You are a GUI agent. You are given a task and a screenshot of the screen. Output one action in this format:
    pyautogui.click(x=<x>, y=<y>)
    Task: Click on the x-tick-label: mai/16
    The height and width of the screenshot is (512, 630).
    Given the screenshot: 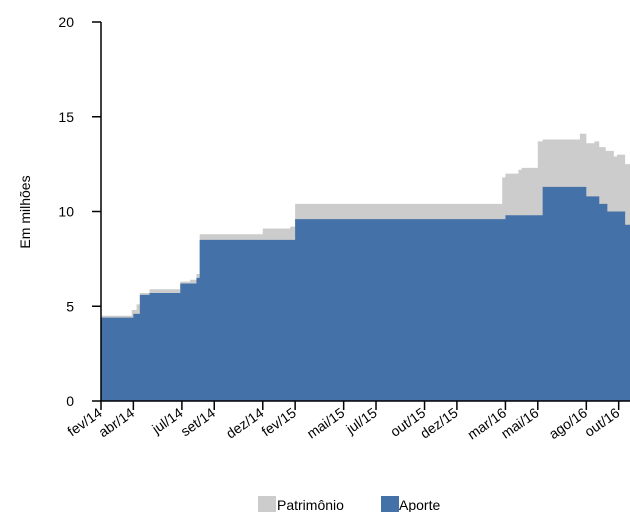 What is the action you would take?
    pyautogui.click(x=520, y=422)
    